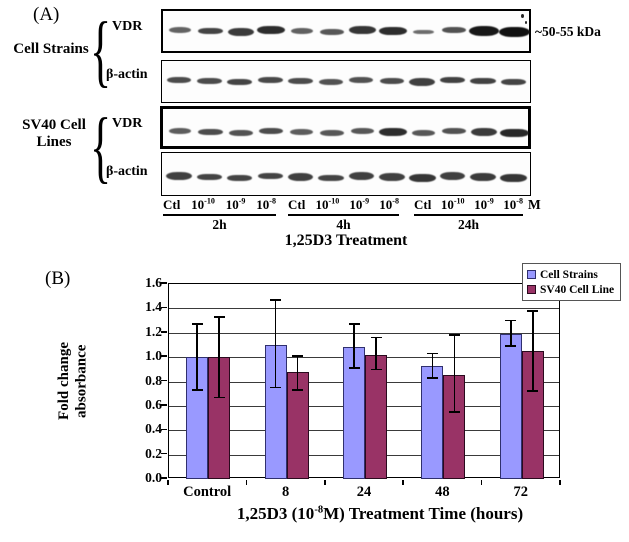  Describe the element at coordinates (379, 514) in the screenshot. I see `x-axis-title: 1,25D3 (10-8M) Treatment Time (hours)` at that location.